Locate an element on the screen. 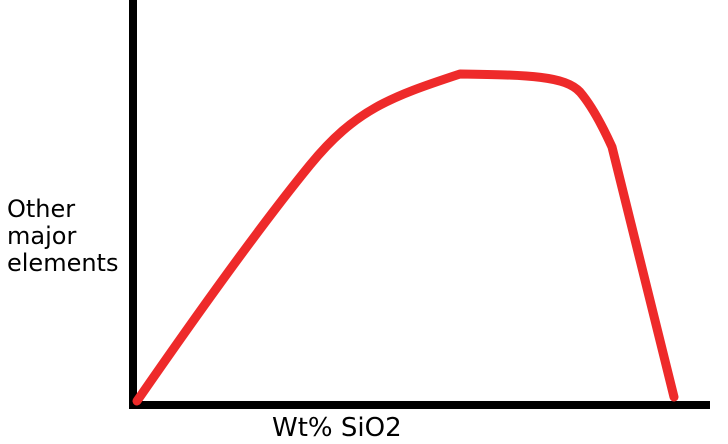 This screenshot has width=728, height=444. y-axis-label-line-3: elements is located at coordinates (63, 263).